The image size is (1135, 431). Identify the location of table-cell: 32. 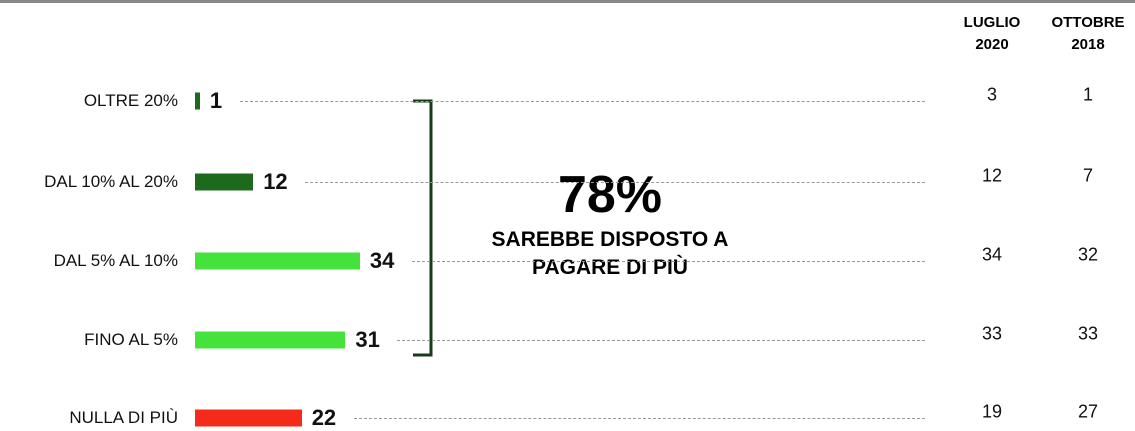
(1088, 254).